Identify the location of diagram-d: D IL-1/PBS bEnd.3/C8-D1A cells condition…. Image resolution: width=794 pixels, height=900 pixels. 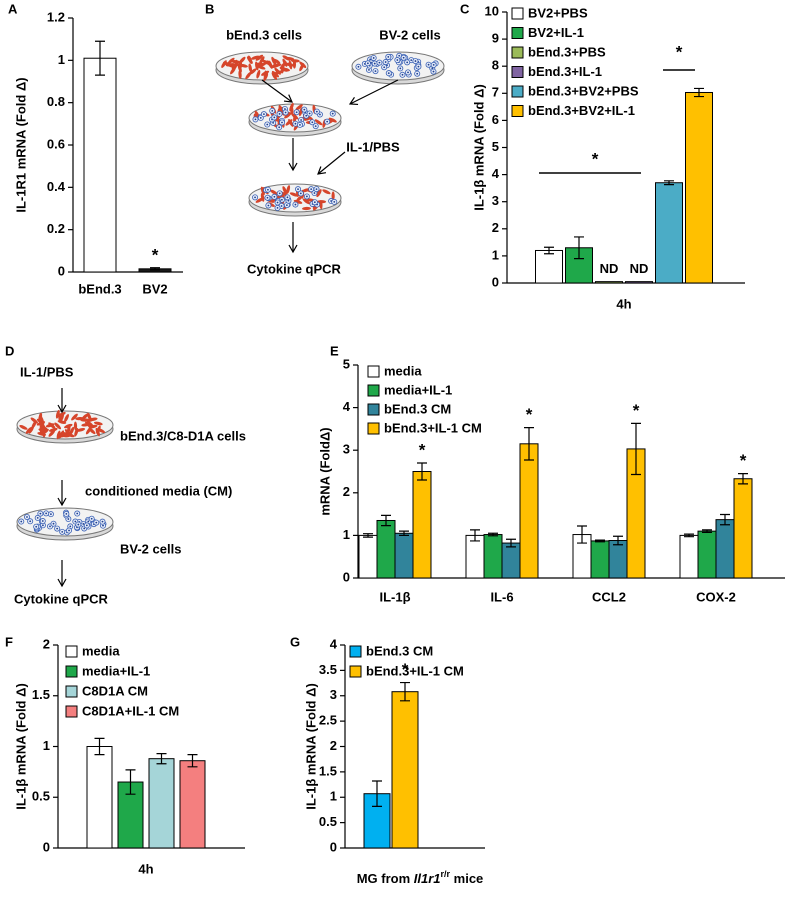
(125, 474).